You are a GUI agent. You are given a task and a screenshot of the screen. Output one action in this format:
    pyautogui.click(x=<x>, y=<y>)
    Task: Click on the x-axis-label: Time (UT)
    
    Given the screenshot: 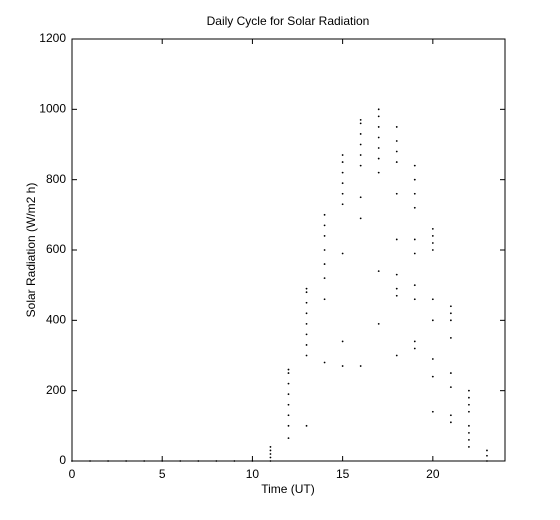 What is the action you would take?
    pyautogui.click(x=288, y=489)
    